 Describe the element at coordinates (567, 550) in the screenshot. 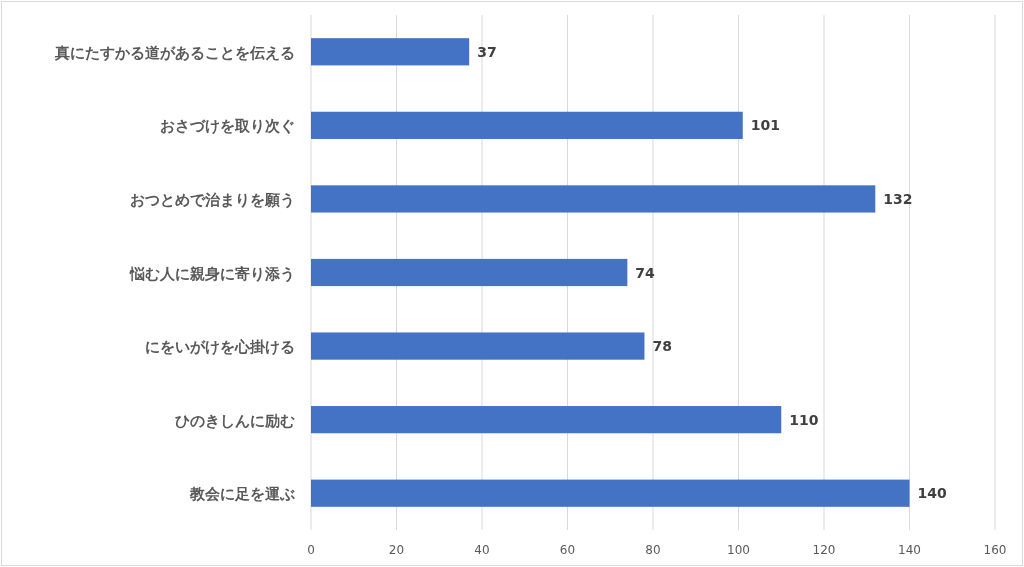

I see `x-tick-label: 60` at that location.